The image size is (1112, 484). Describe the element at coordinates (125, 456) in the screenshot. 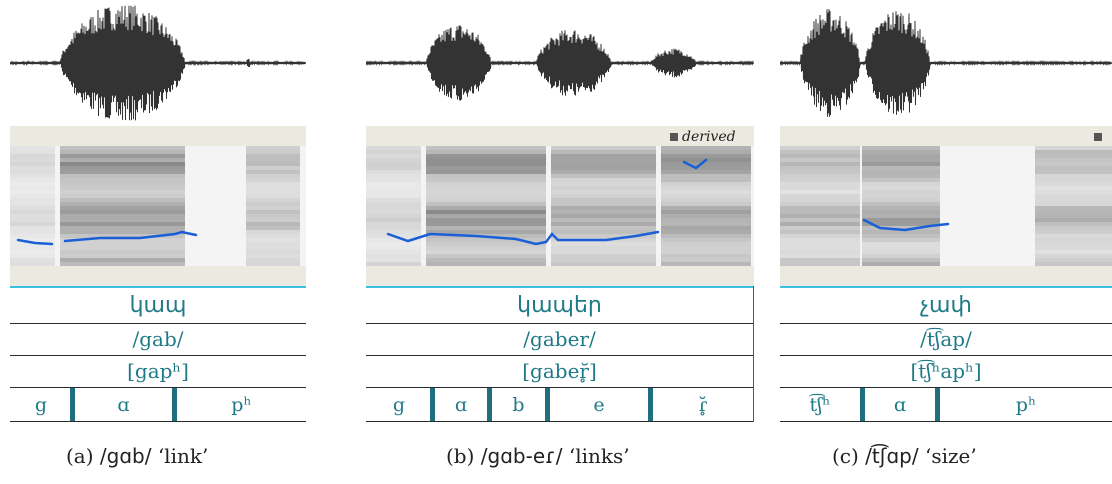

I see `caption-form: /gɑb/` at that location.